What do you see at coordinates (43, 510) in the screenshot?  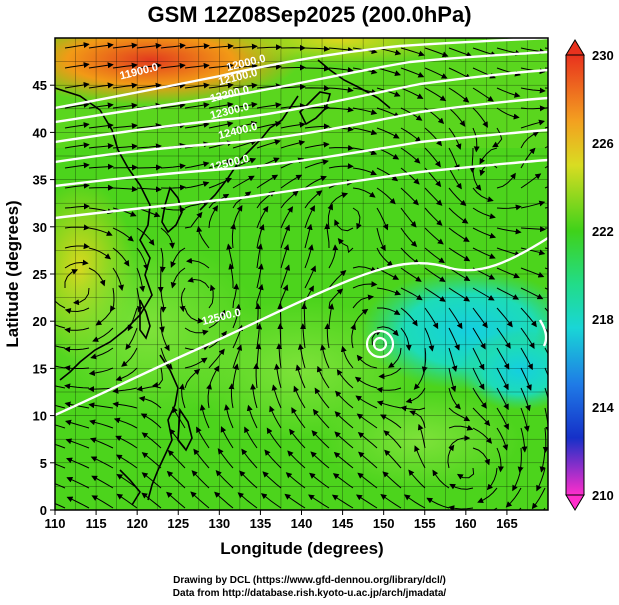 I see `y-tick-label: 0` at bounding box center [43, 510].